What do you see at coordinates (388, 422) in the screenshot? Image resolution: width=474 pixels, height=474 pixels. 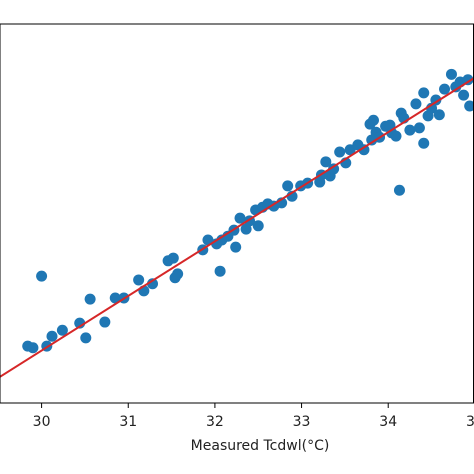 I see `x-tick-label: 34` at bounding box center [388, 422].